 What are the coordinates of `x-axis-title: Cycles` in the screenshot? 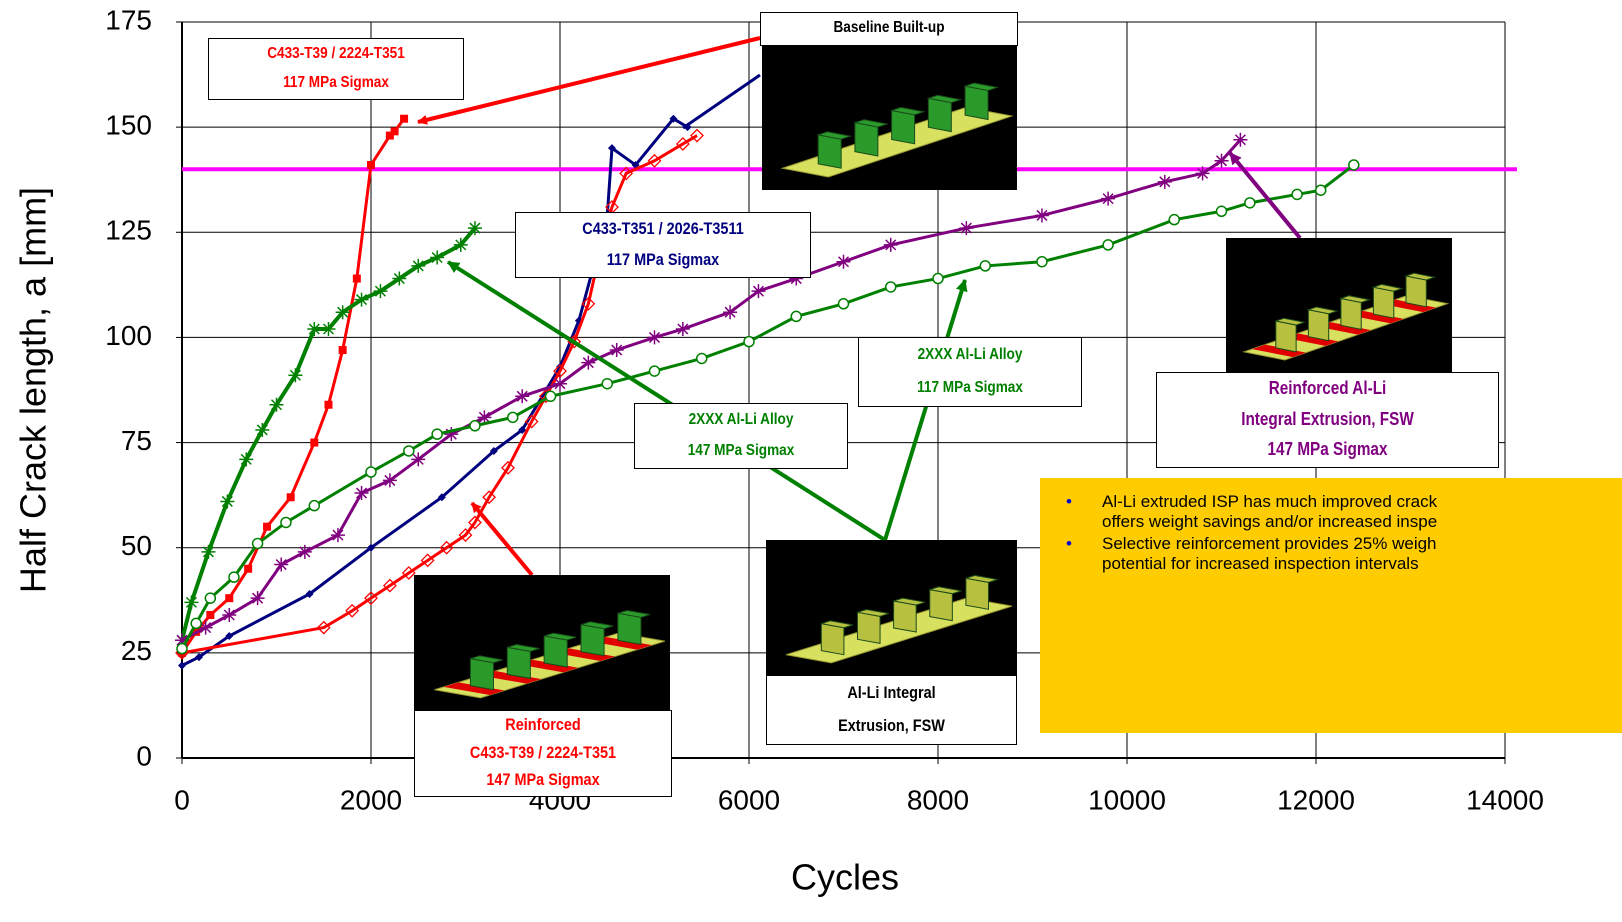 It's located at (845, 877).